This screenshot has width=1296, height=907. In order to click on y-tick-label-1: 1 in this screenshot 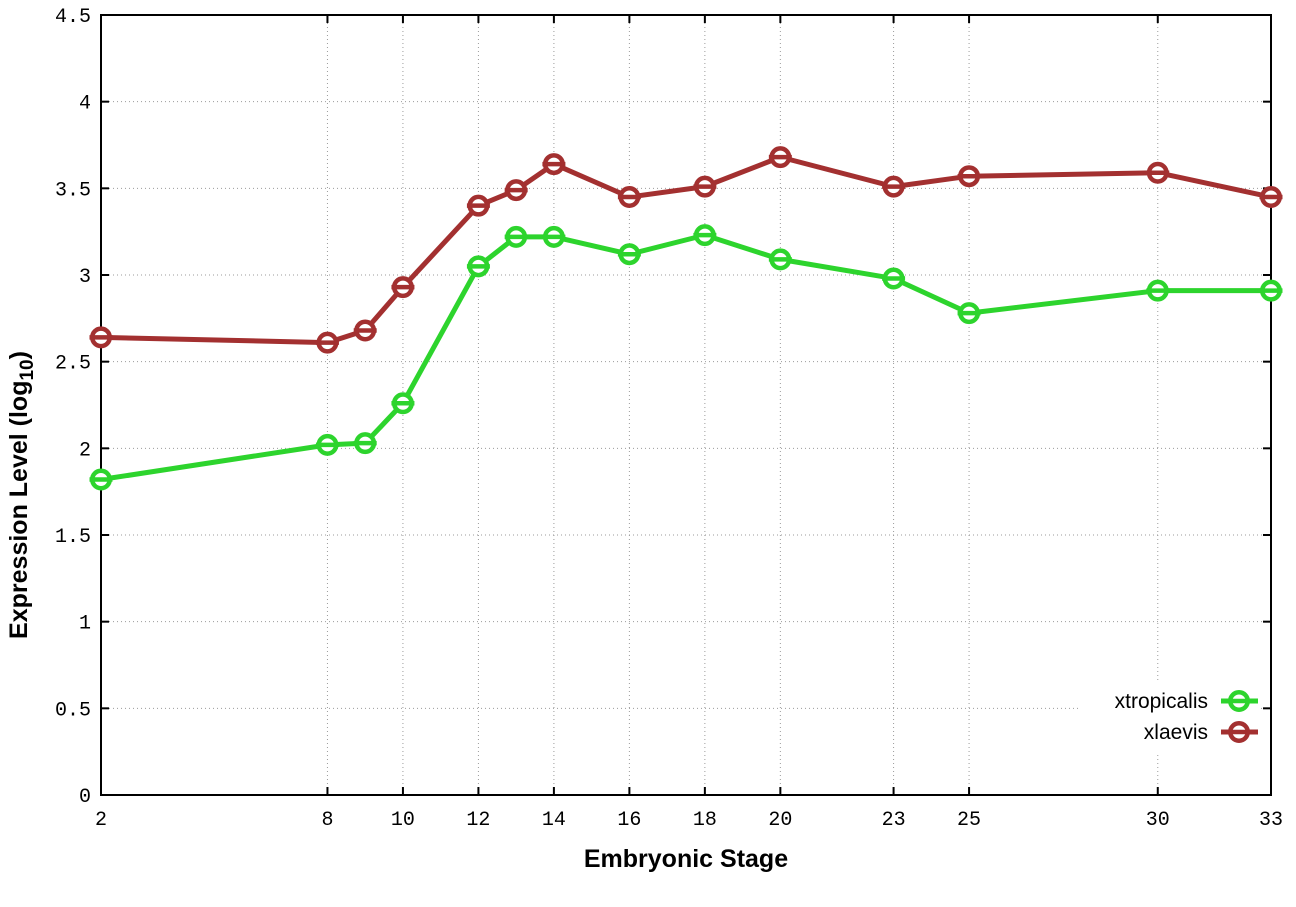, I will do `click(85, 624)`.